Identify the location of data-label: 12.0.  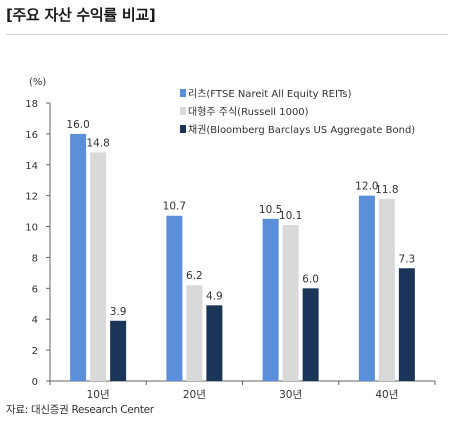
(366, 187).